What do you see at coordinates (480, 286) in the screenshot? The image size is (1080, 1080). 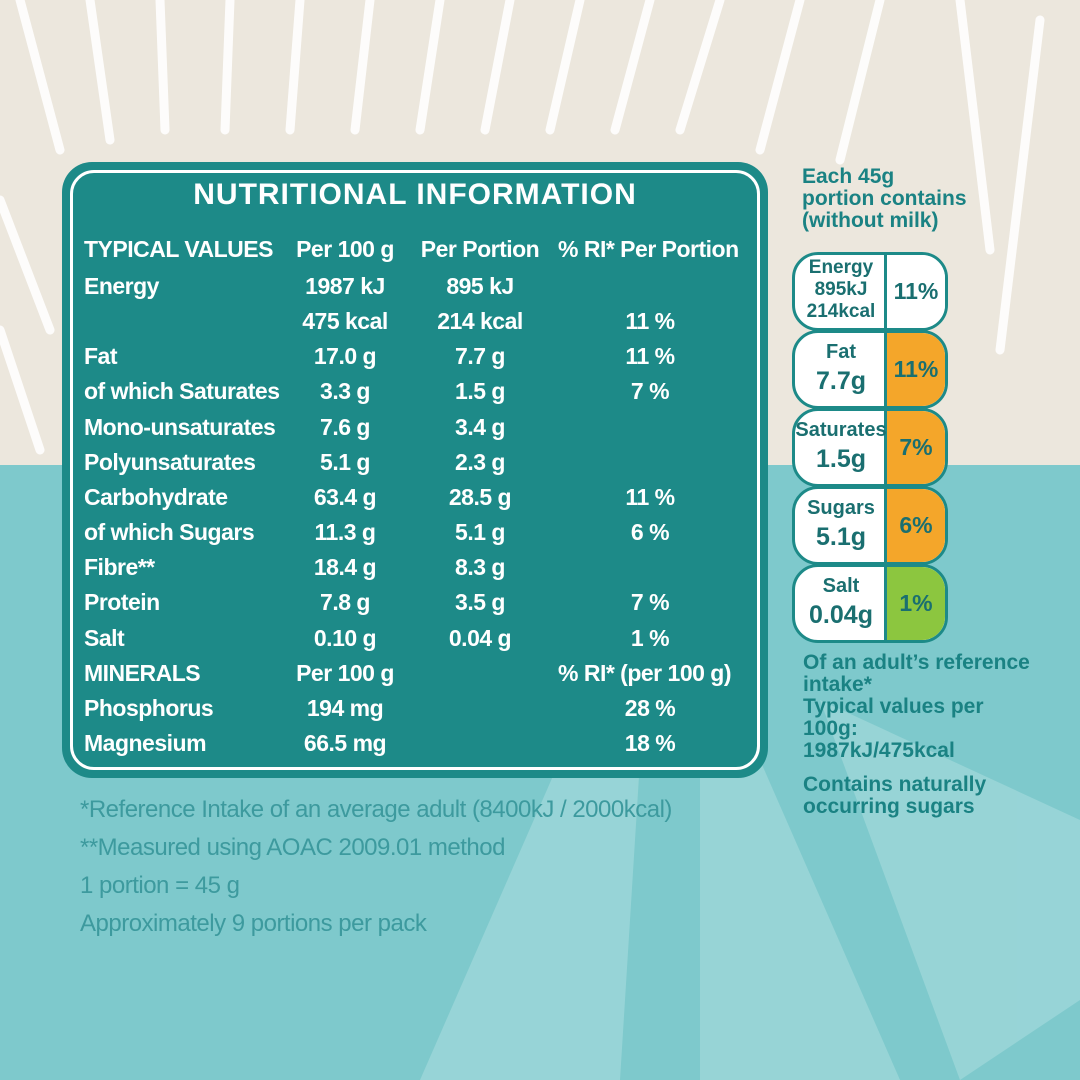 I see `cell-portion: 895 kJ` at bounding box center [480, 286].